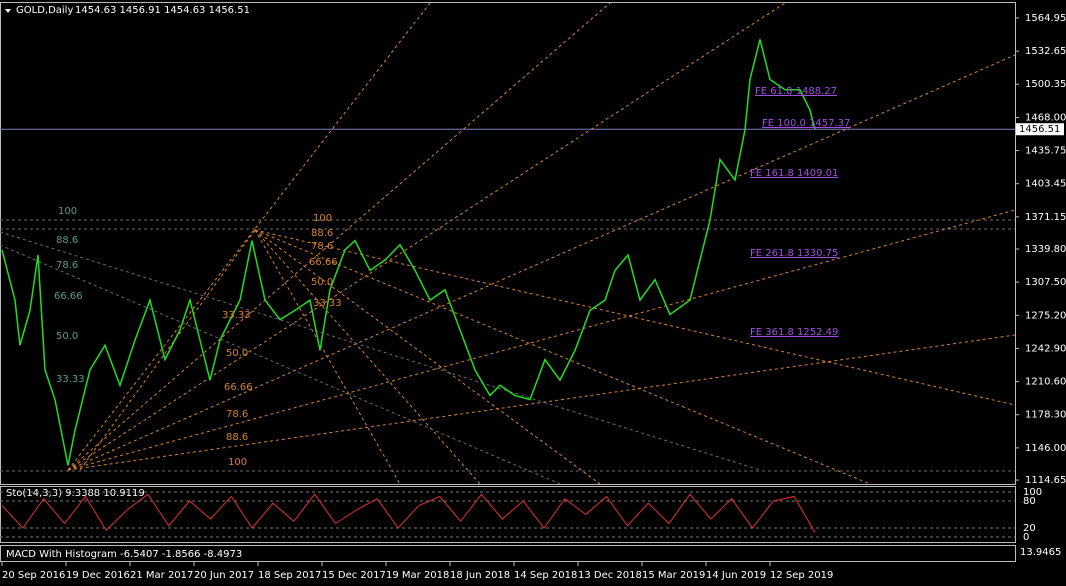  Describe the element at coordinates (673, 575) in the screenshot. I see `x-tick-label: 15 Mar 2019` at that location.